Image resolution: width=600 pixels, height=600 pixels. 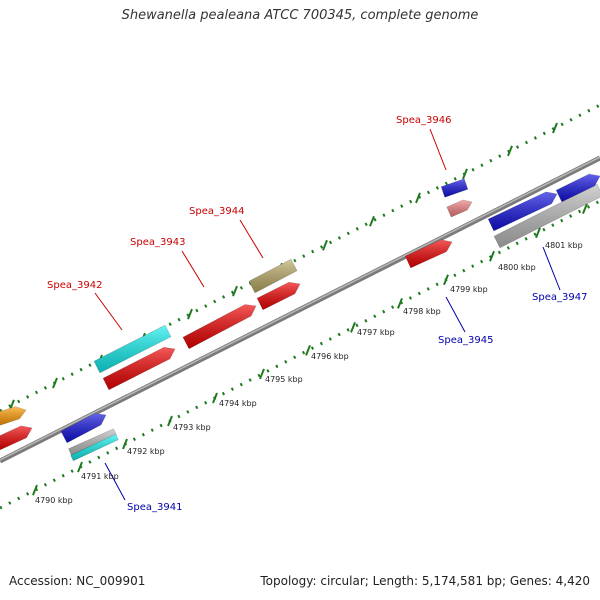 What do you see at coordinates (469, 289) in the screenshot?
I see `kbp-label: 4799 kbp` at bounding box center [469, 289].